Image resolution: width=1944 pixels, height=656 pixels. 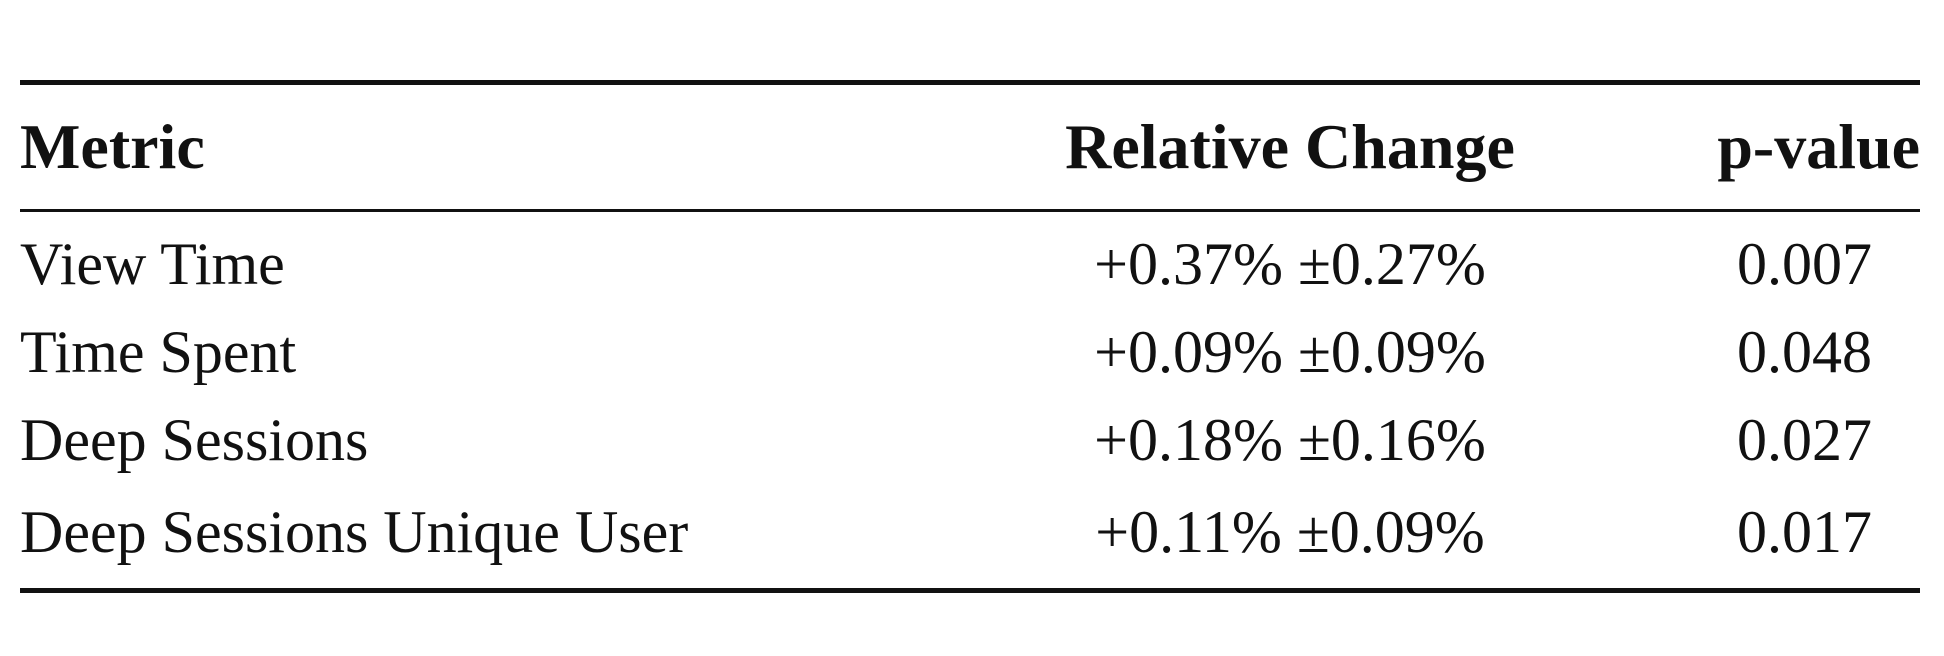 What do you see at coordinates (1290, 264) in the screenshot?
I see `cell-relative-change: +0.37% ±0.27%` at bounding box center [1290, 264].